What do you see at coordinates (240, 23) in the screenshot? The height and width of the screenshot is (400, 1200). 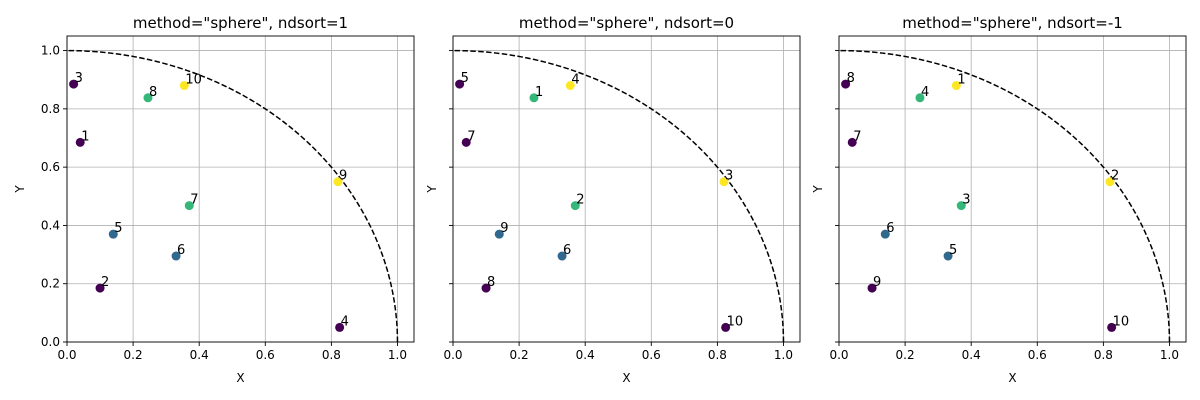 I see `chart-title: method="sphere", ndsort=1` at bounding box center [240, 23].